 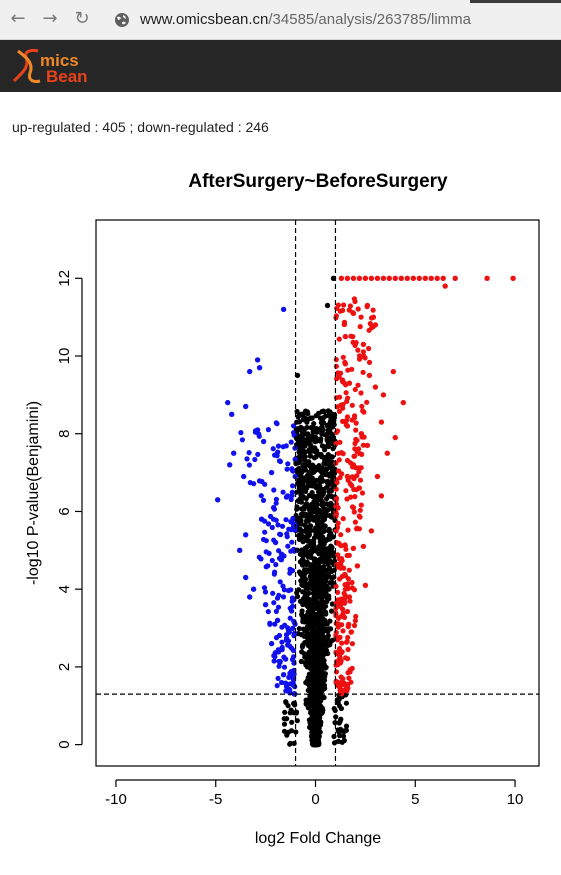 What do you see at coordinates (82, 18) in the screenshot?
I see `reload-icon: ↻` at bounding box center [82, 18].